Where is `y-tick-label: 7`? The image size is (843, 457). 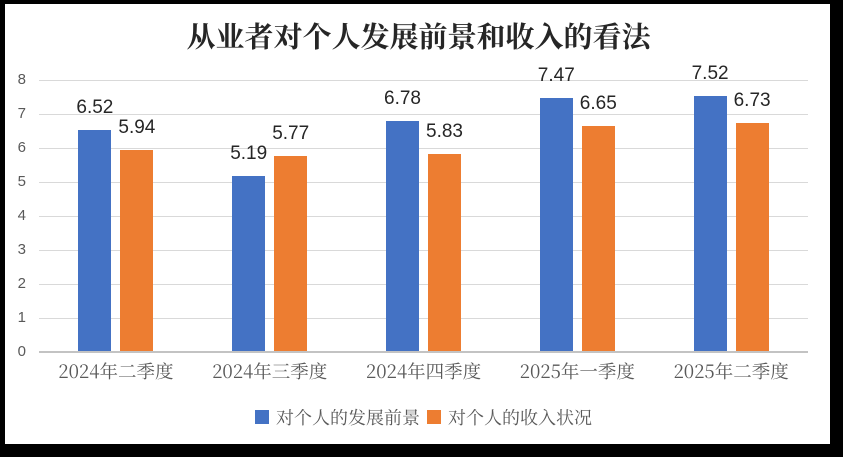
y-tick-label: 7 is located at coordinates (21, 113).